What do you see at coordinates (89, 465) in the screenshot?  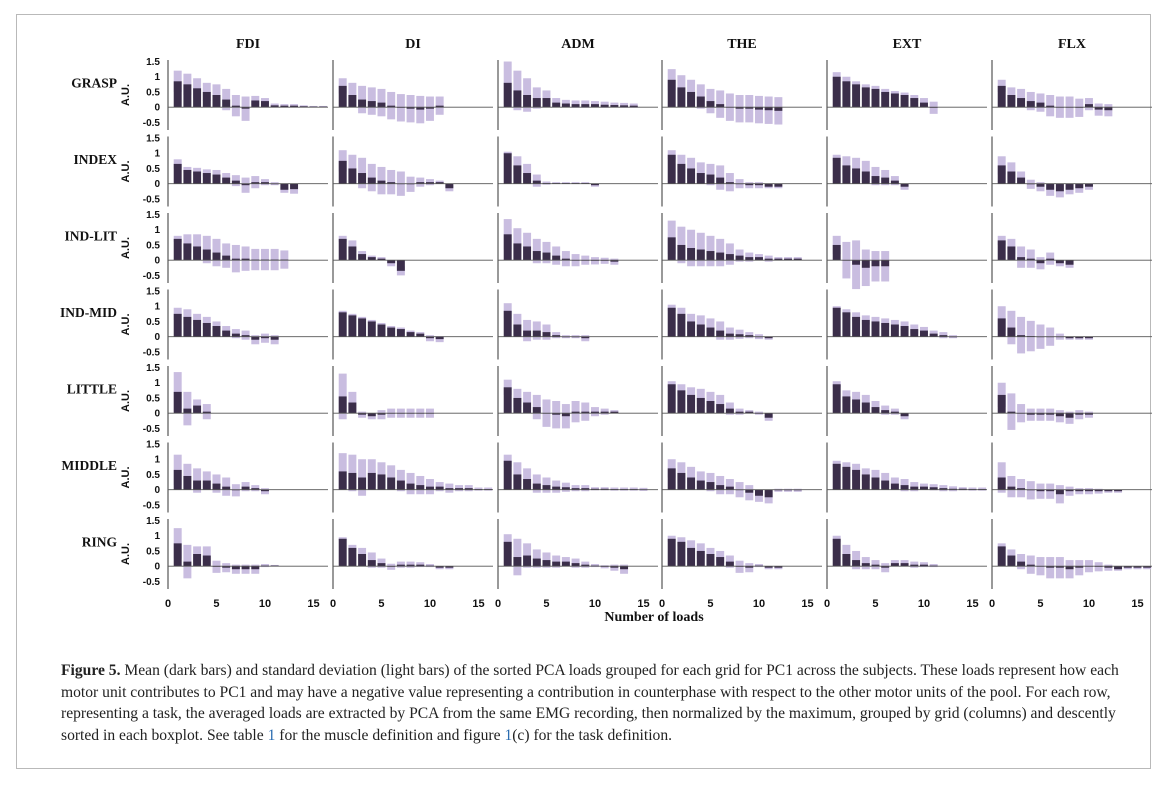 I see `row-label-middle: MIDDLE` at bounding box center [89, 465].